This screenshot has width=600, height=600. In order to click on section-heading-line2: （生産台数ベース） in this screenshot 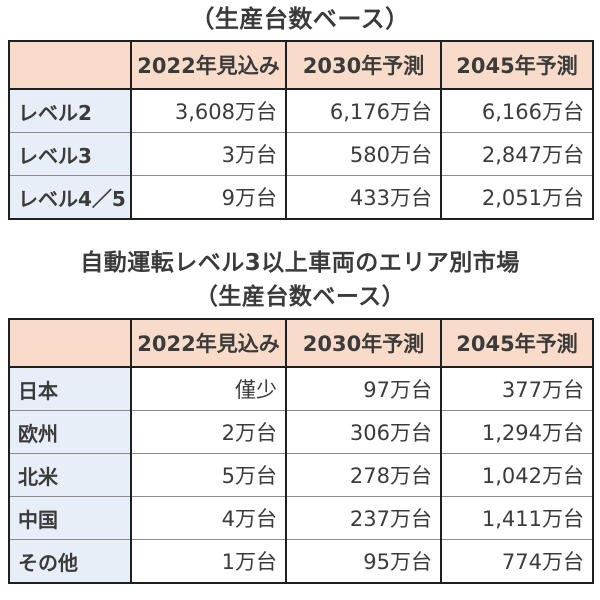, I will do `click(300, 297)`.